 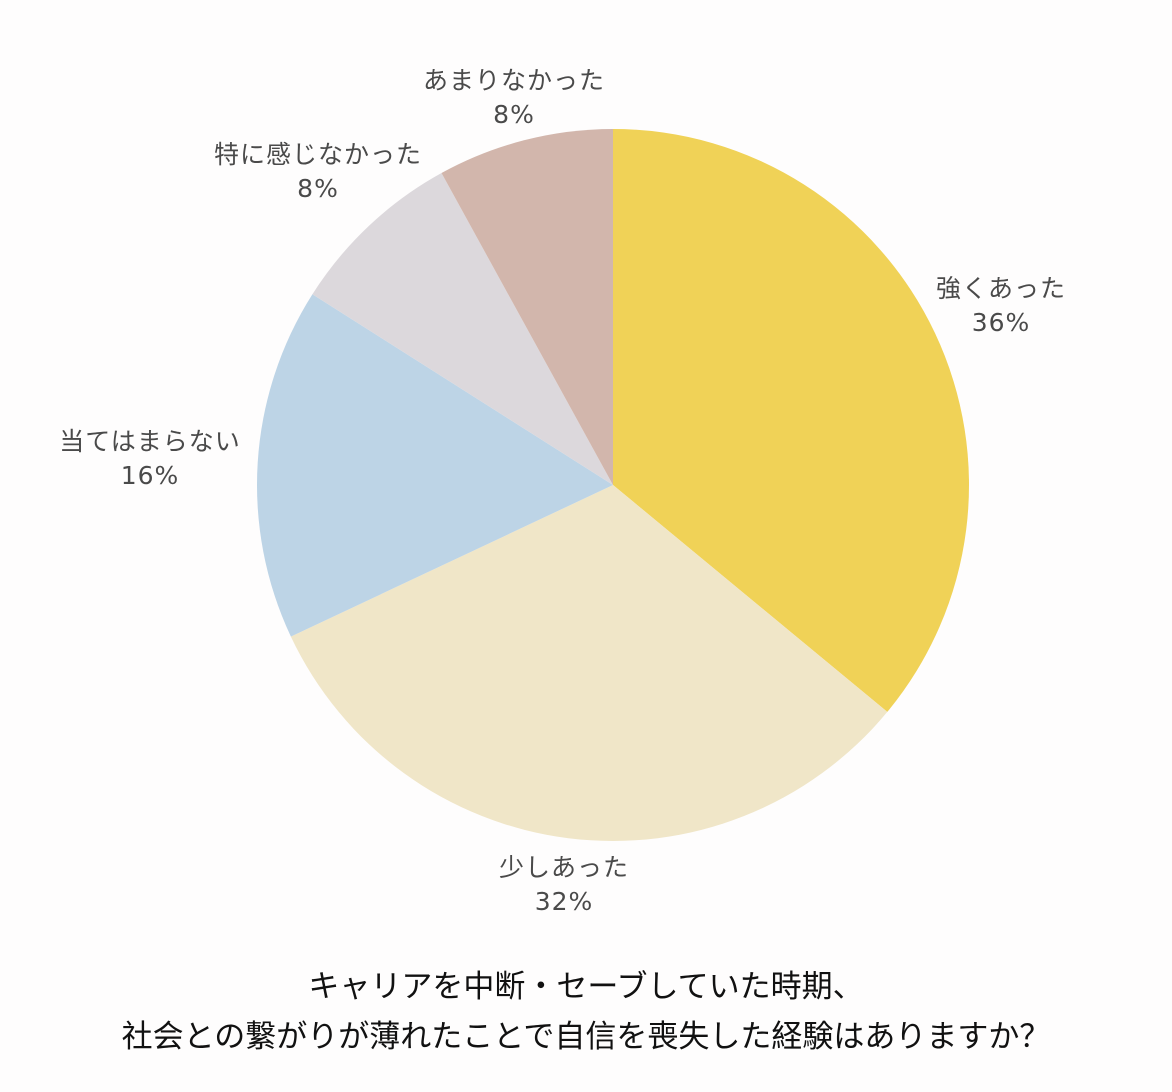 I want to click on slice-label-strong: 強くあった 36%, so click(x=1001, y=305).